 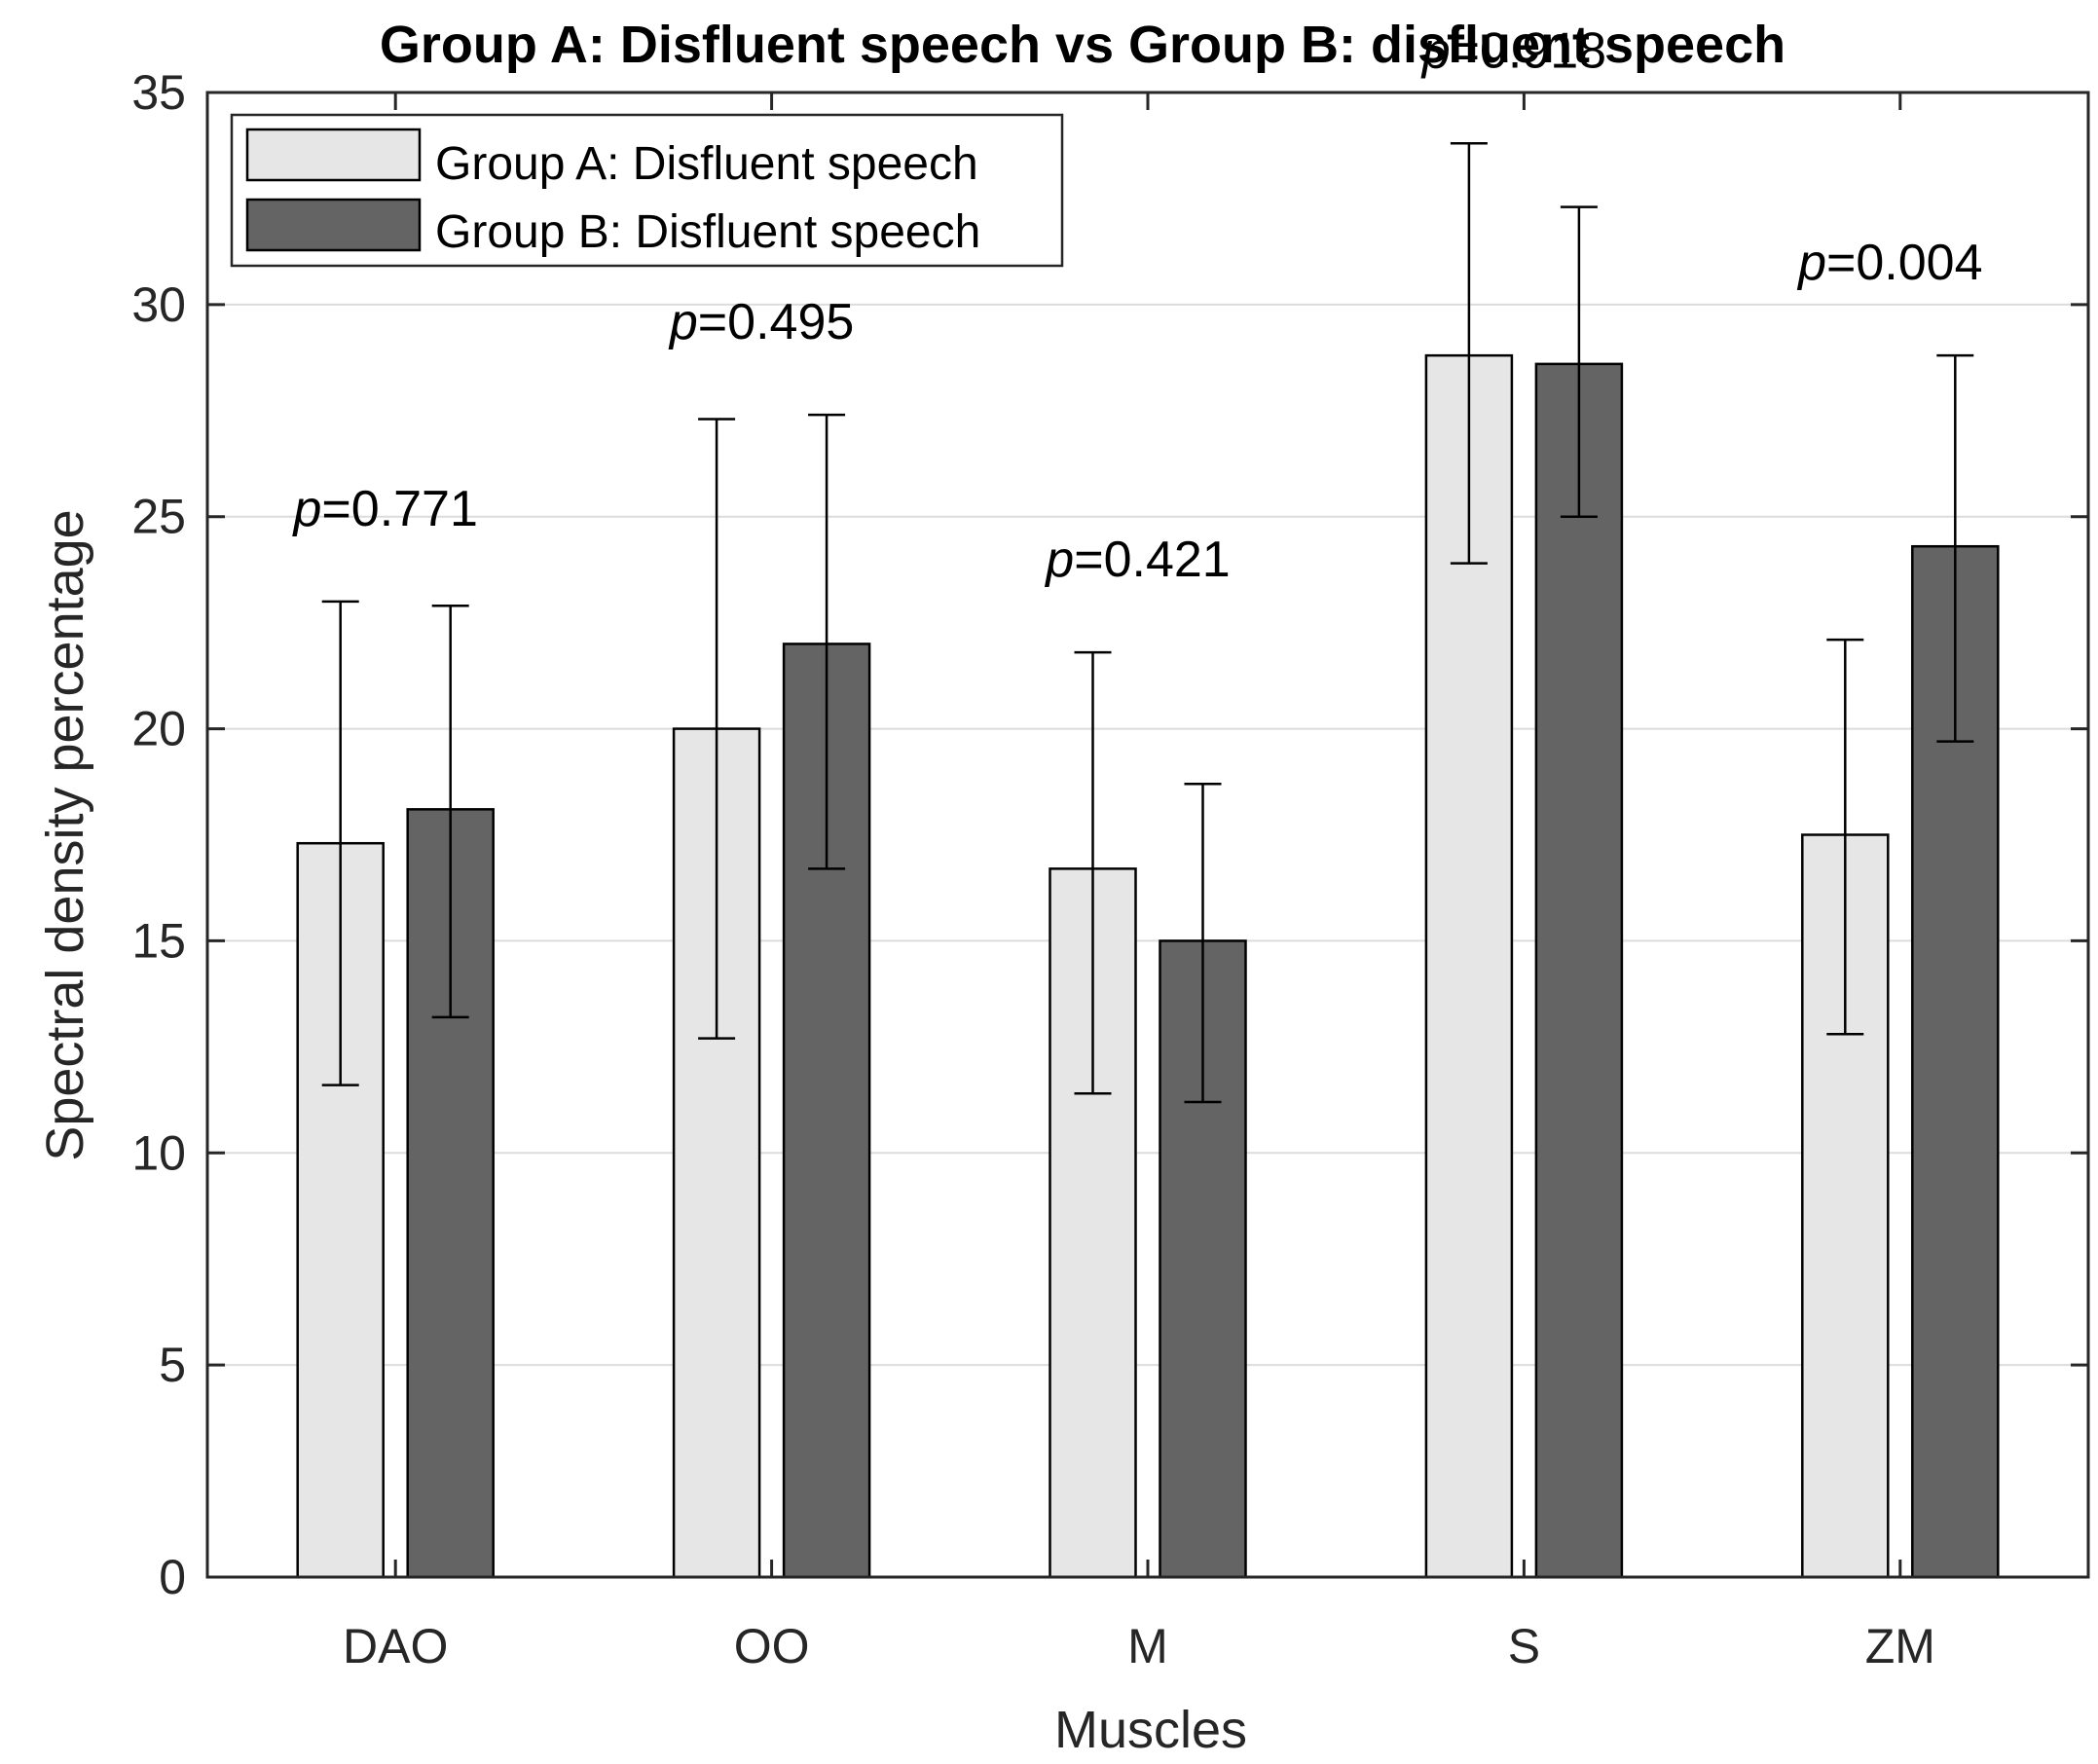 I want to click on y-axis-label: Spectral density percentage, so click(x=65, y=834).